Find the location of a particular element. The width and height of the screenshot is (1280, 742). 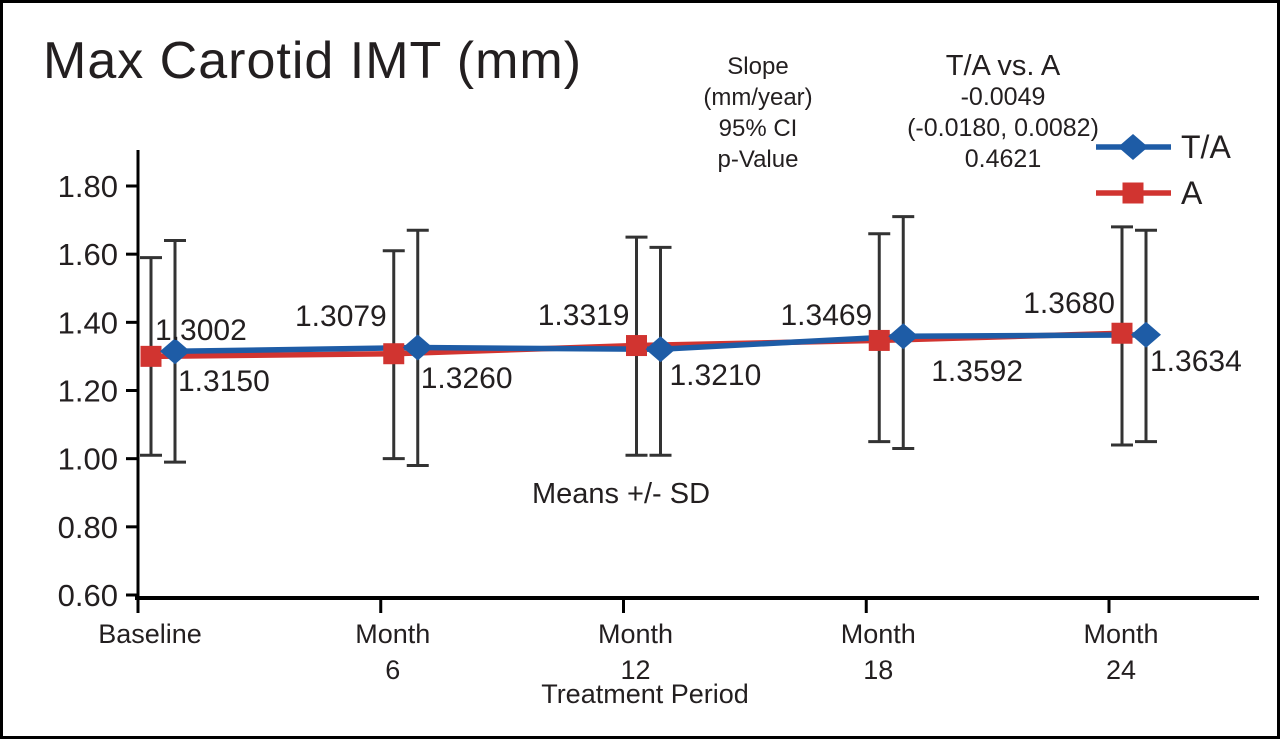

x-category-label: 12 is located at coordinates (635, 670).